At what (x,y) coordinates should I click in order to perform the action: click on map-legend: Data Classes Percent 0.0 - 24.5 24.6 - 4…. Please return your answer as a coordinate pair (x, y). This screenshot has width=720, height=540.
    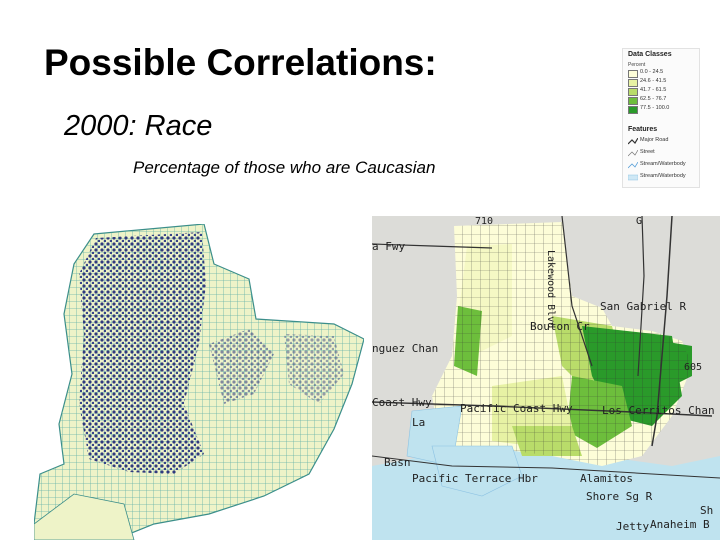
    Looking at the image, I should click on (661, 118).